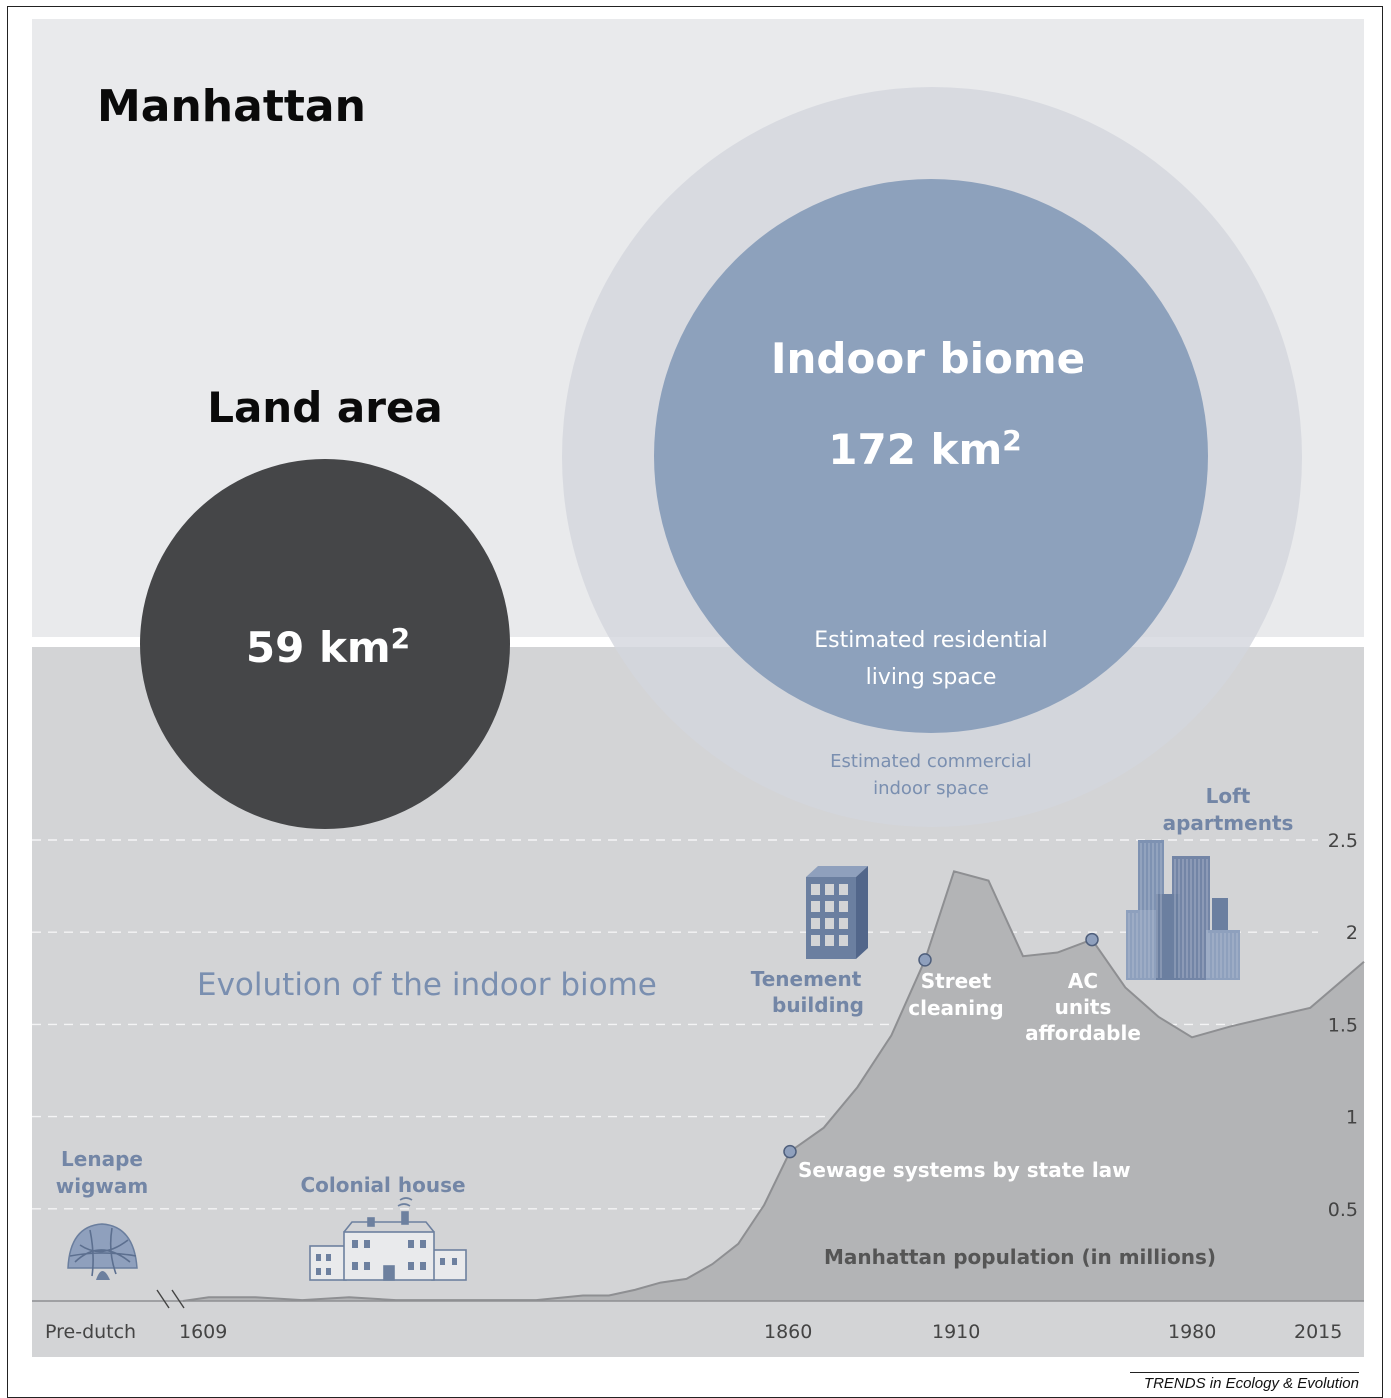 This screenshot has height=1398, width=1391. Describe the element at coordinates (1318, 1332) in the screenshot. I see `x-tick-label: 2015` at that location.